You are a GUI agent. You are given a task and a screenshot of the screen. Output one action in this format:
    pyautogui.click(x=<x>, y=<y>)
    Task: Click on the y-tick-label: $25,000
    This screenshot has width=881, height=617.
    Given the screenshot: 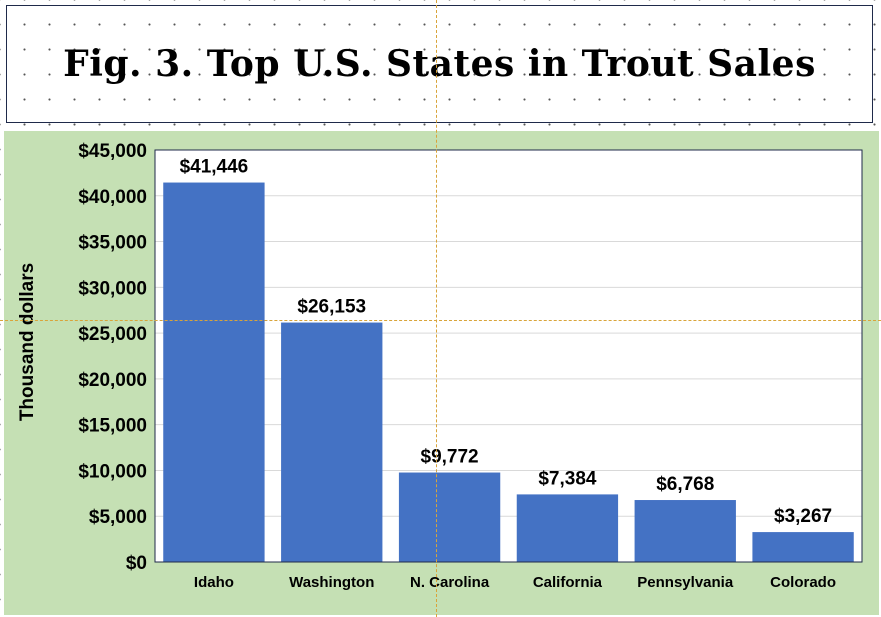 What is the action you would take?
    pyautogui.click(x=112, y=334)
    